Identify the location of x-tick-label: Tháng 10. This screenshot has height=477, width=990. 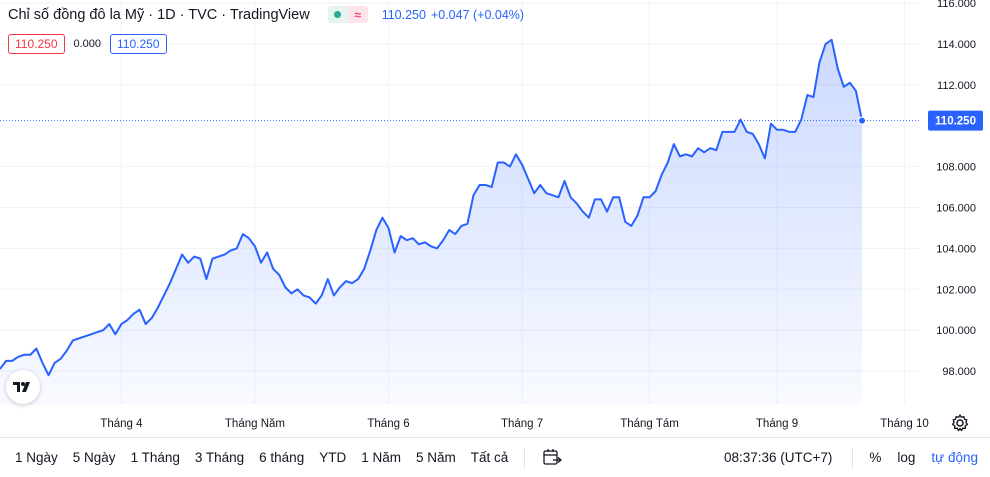
(904, 424).